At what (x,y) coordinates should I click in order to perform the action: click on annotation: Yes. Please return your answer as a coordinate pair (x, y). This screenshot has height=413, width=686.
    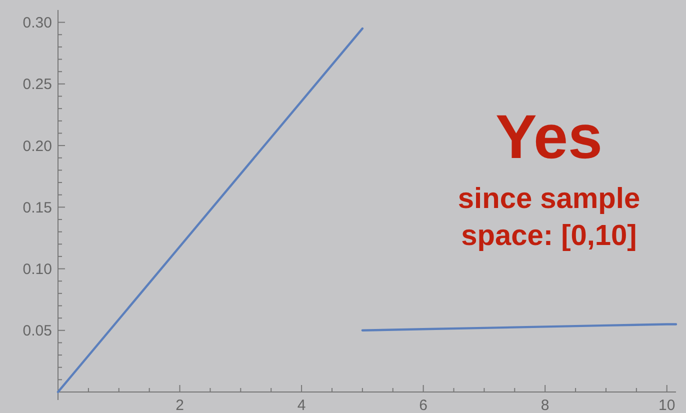
    Looking at the image, I should click on (549, 137).